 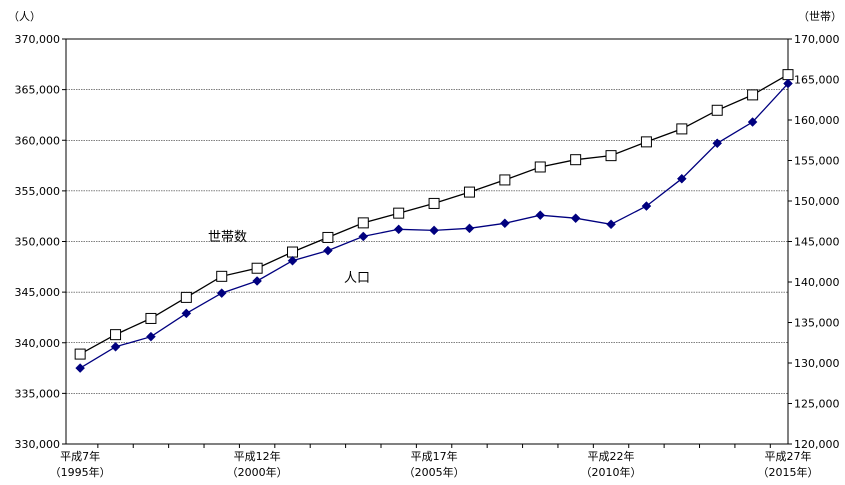 I want to click on right-axis-tick-label: 135,000, so click(x=817, y=323).